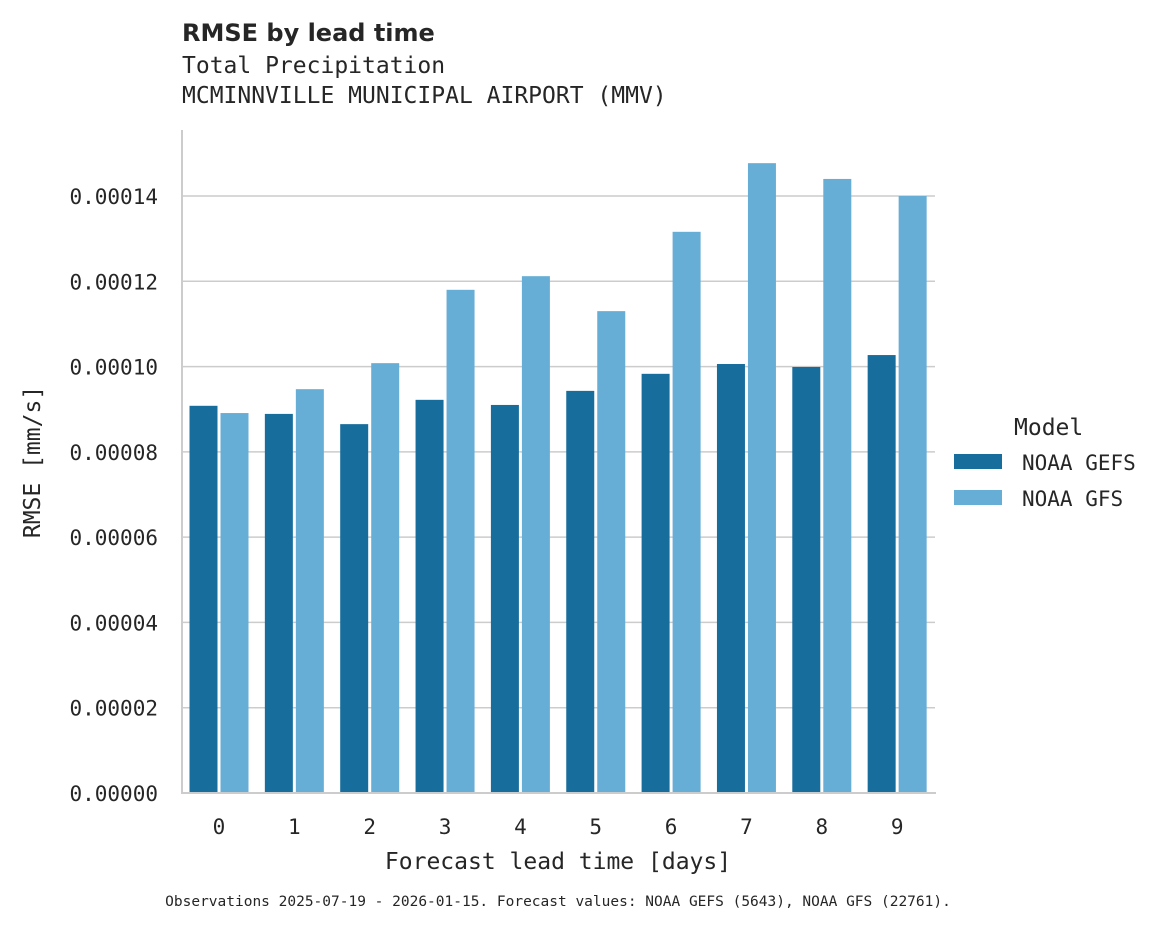 This screenshot has height=928, width=1175. Describe the element at coordinates (113, 709) in the screenshot. I see `y-tick-label: 0.00002` at that location.